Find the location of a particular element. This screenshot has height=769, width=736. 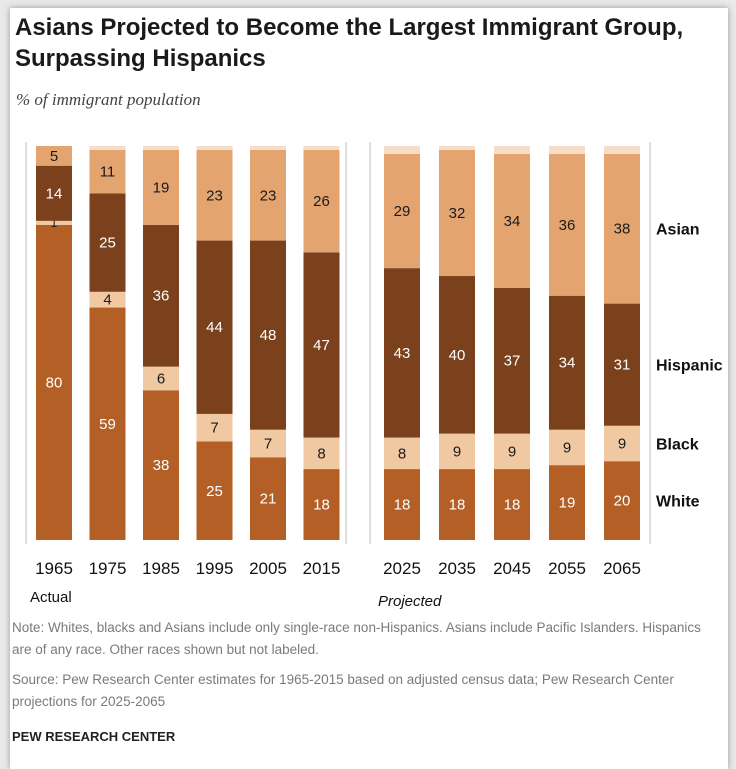

data-label: 5 is located at coordinates (54, 156).